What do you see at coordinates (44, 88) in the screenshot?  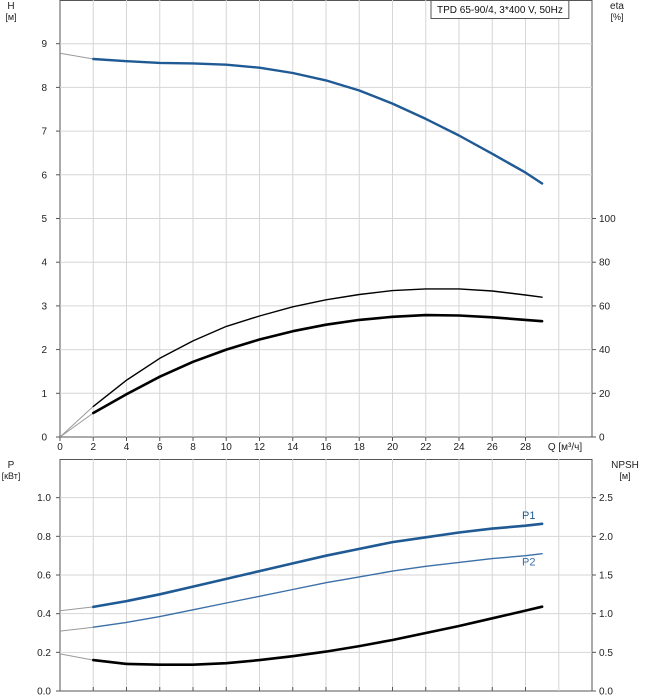 I see `y-left-tick-label: 8` at bounding box center [44, 88].